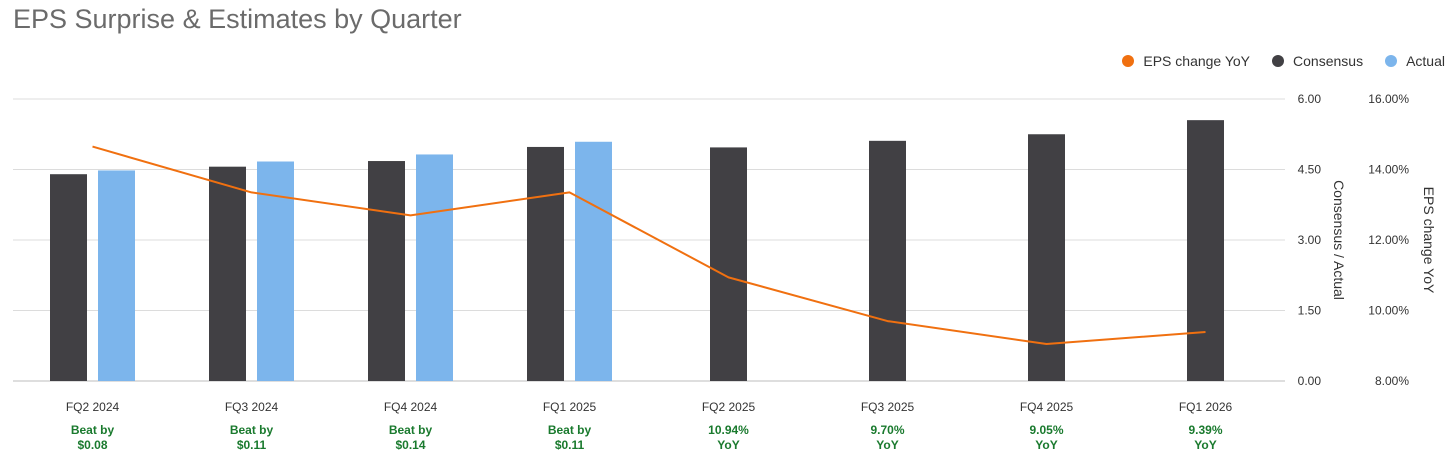 The height and width of the screenshot is (453, 1456). What do you see at coordinates (888, 407) in the screenshot?
I see `x-tick-label: FQ3 2025` at bounding box center [888, 407].